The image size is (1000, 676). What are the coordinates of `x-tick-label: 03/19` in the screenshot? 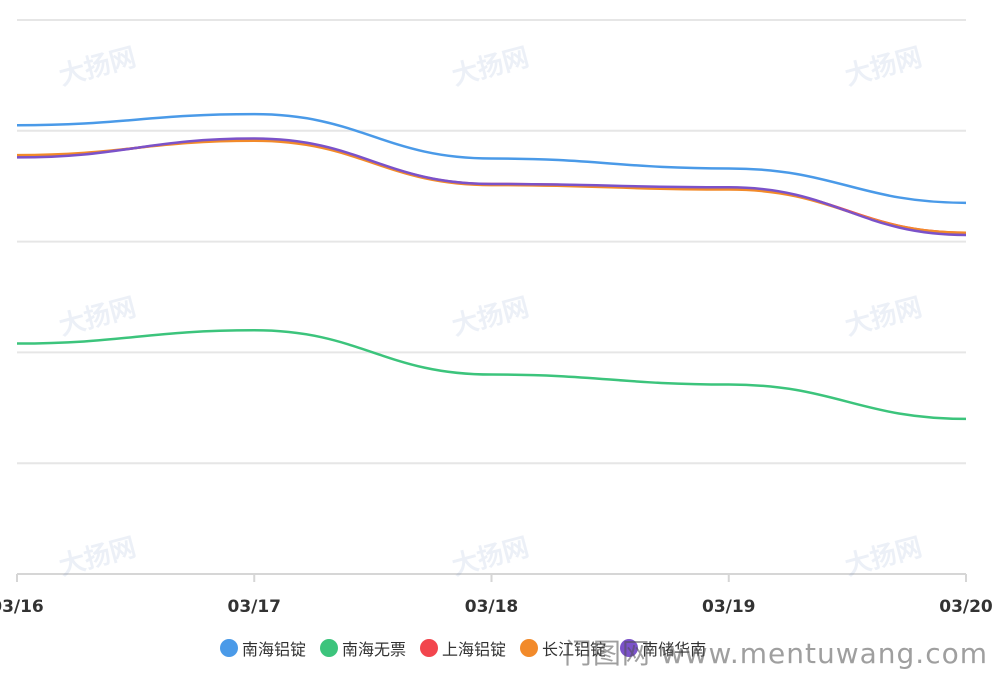 It's located at (729, 607).